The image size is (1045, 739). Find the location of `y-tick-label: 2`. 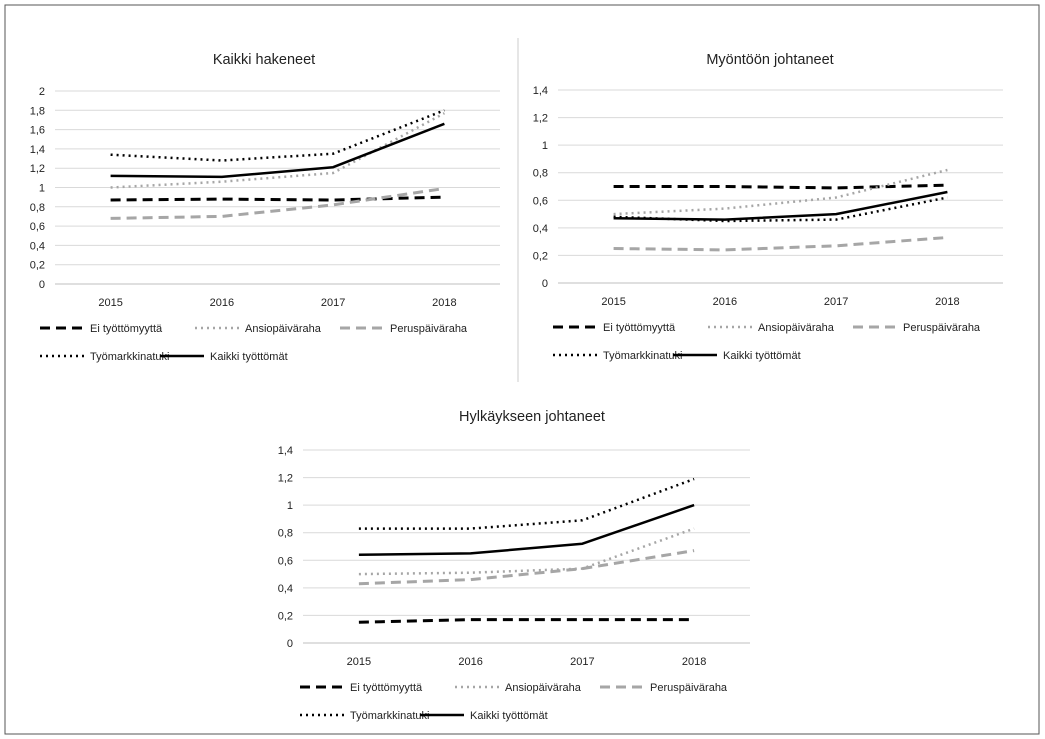

y-tick-label: 2 is located at coordinates (42, 92).